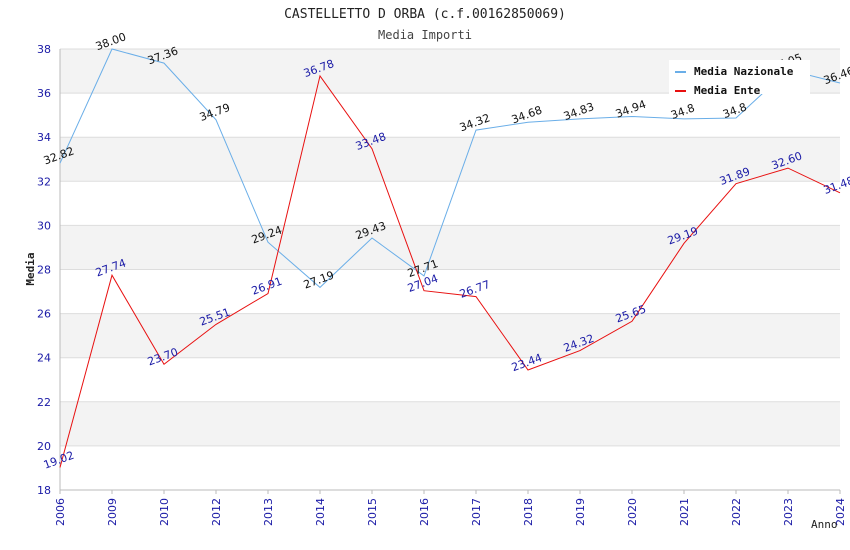 The width and height of the screenshot is (850, 550). What do you see at coordinates (424, 512) in the screenshot?
I see `x-tick-label: 2016` at bounding box center [424, 512].